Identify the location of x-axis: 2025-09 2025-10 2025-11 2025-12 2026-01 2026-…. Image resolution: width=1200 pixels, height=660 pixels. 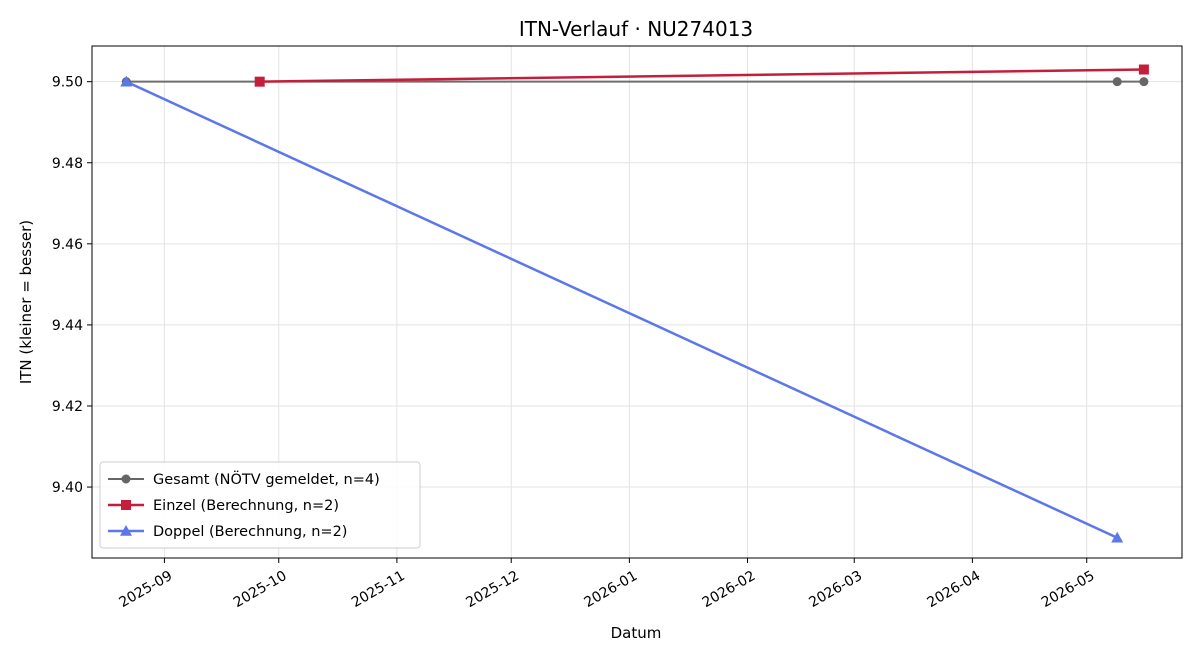
(607, 584).